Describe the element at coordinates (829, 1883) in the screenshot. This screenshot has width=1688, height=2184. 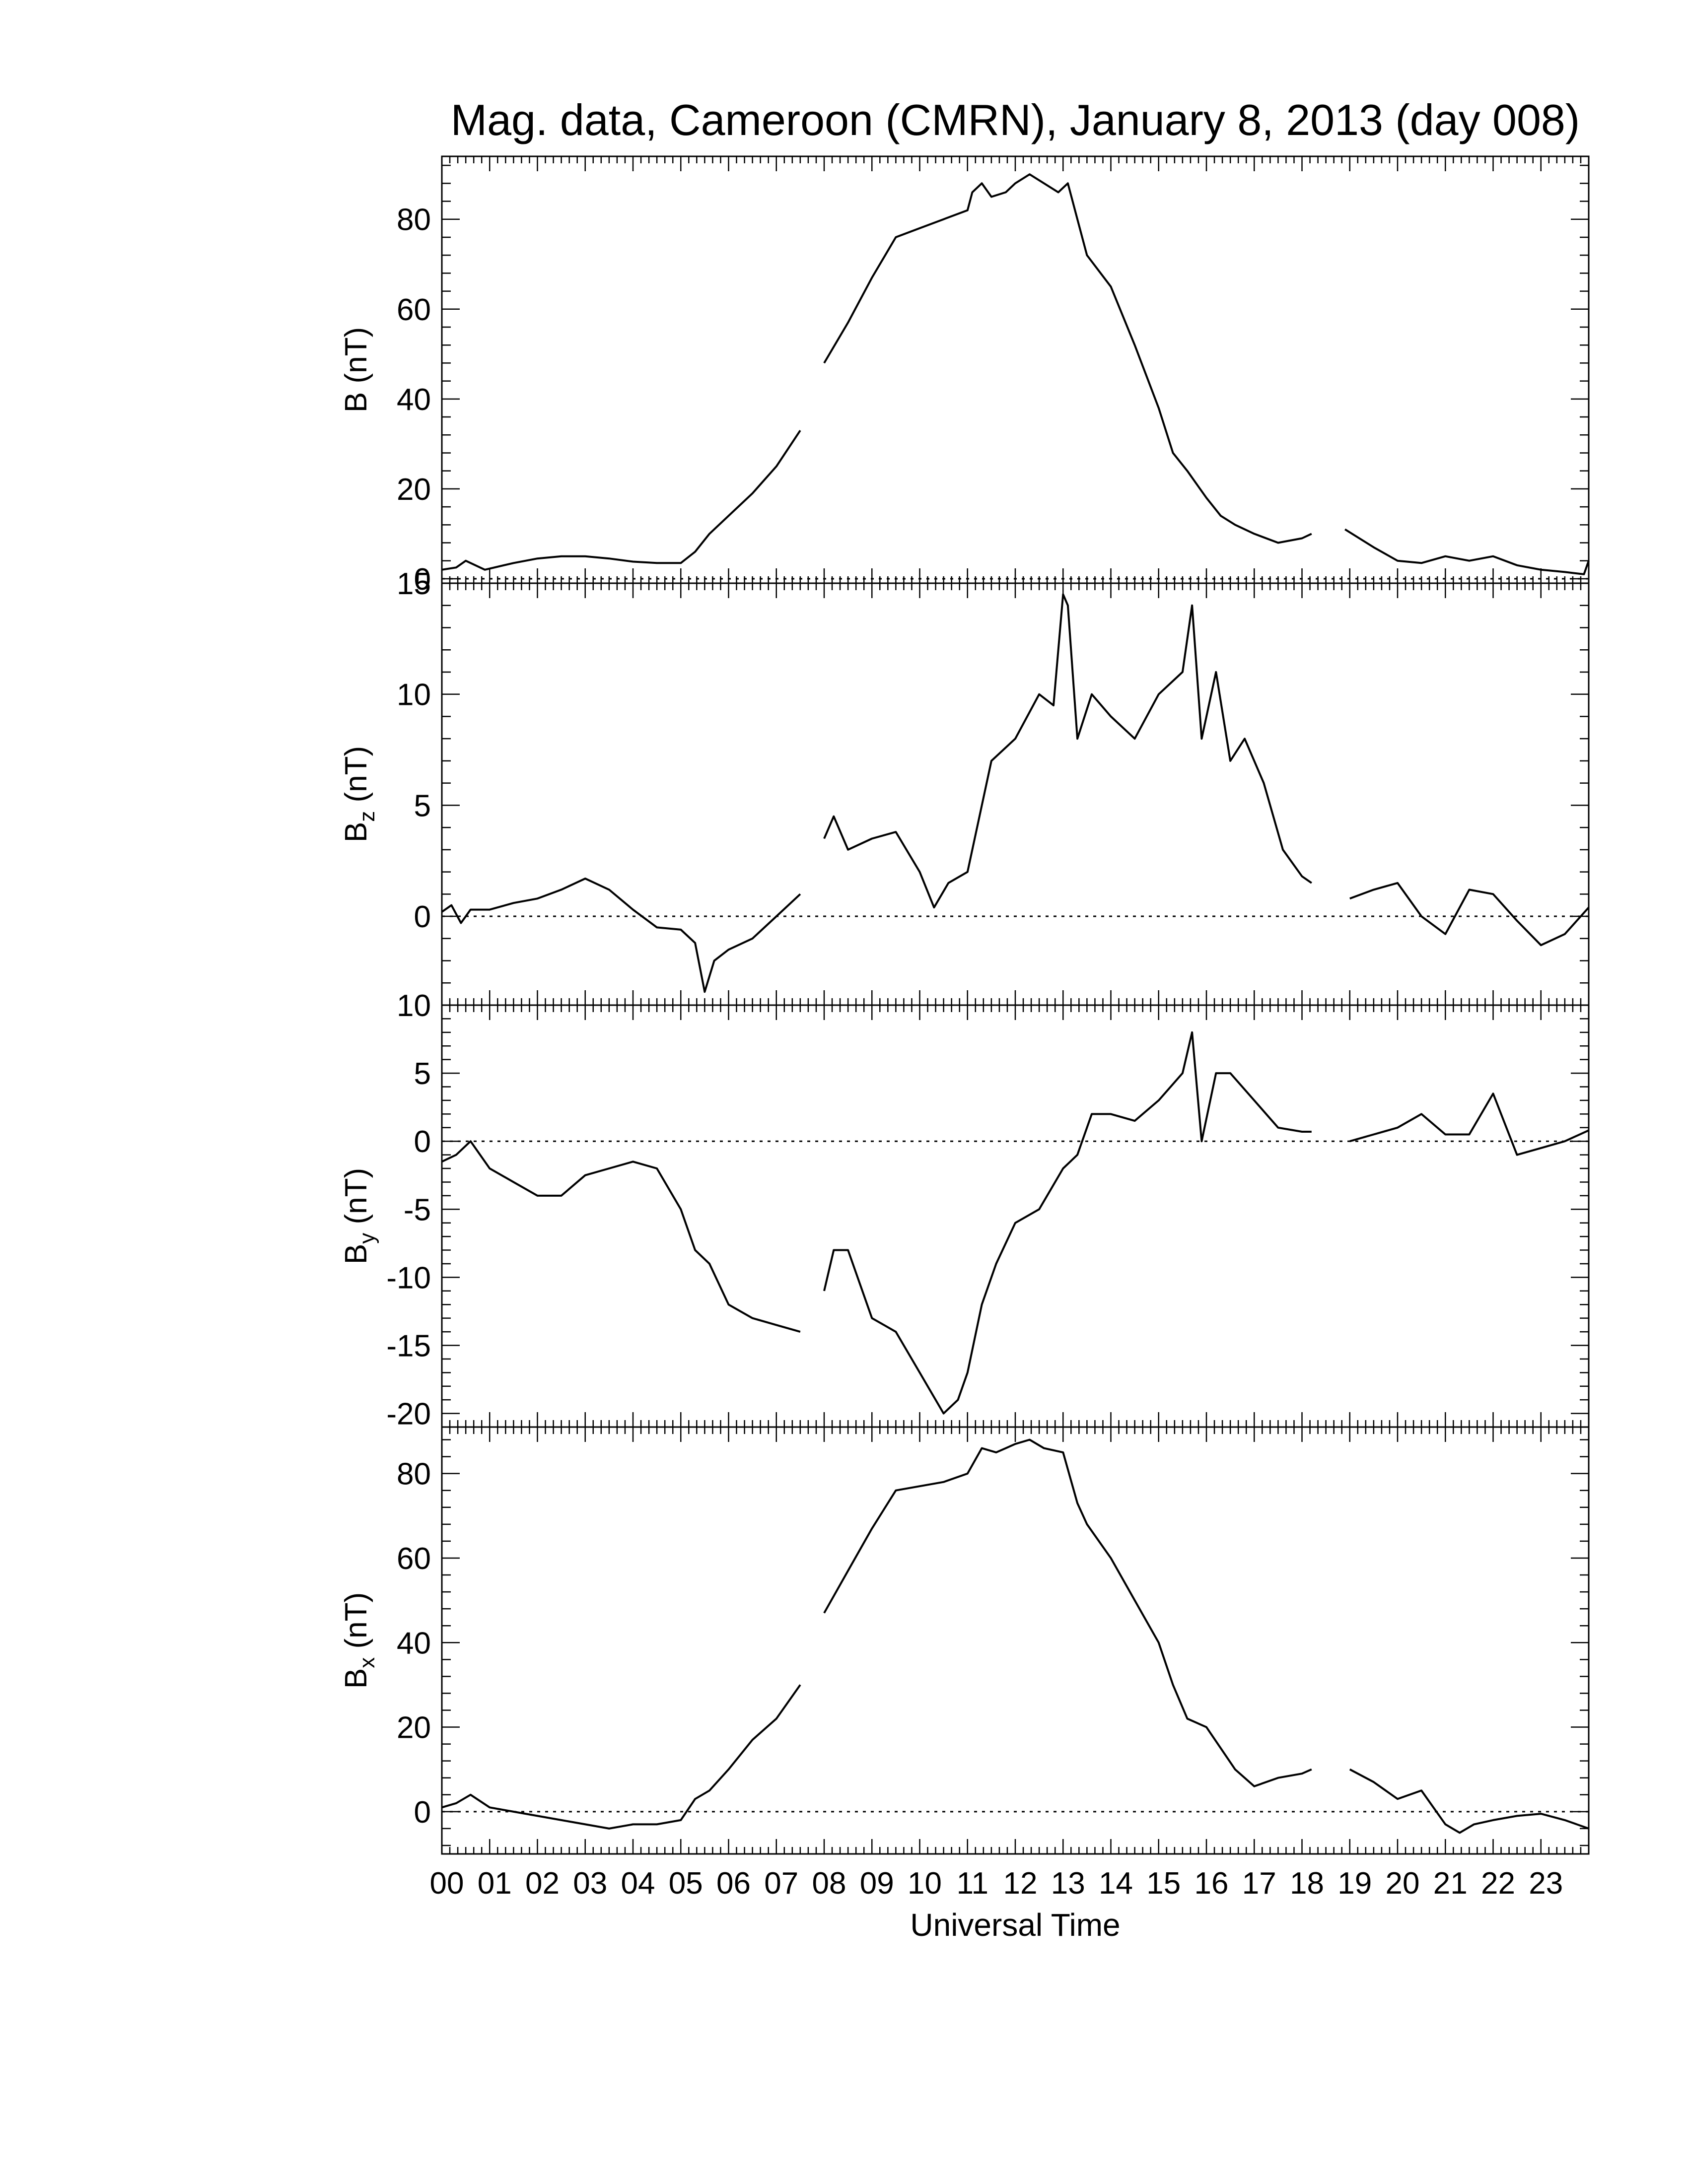
I see `x-tick-label: 08` at that location.